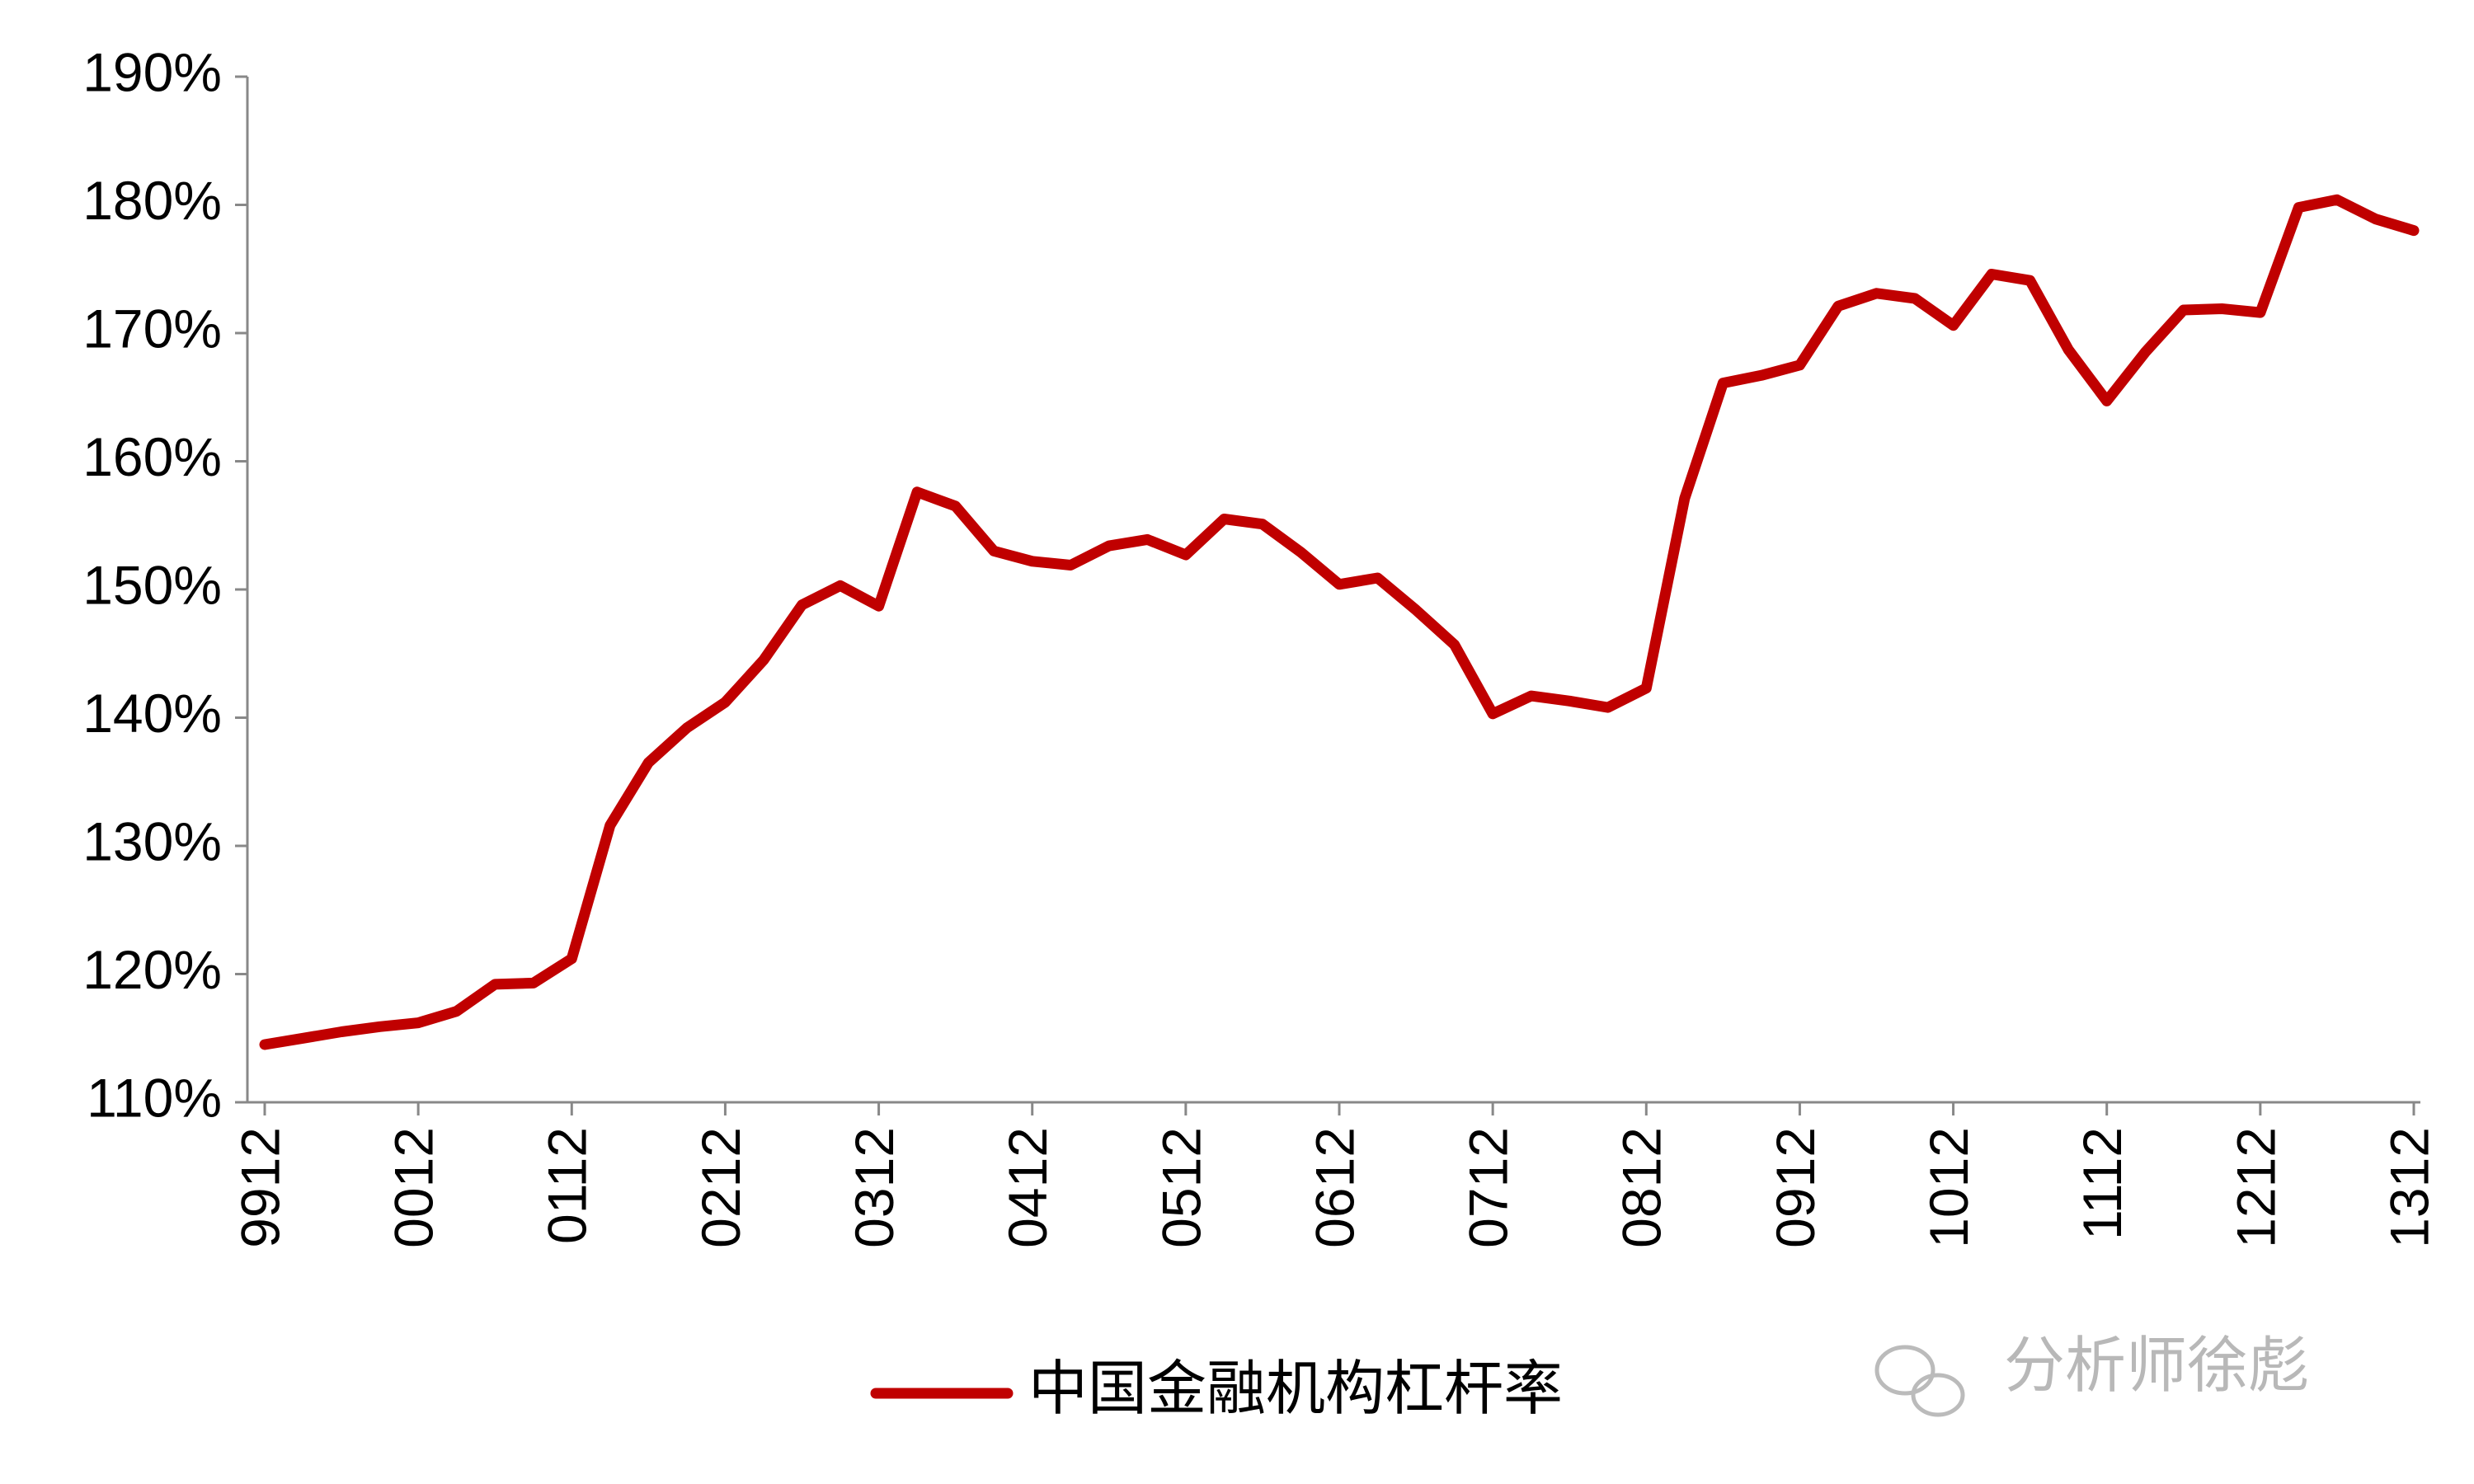 This screenshot has width=2474, height=1484. Describe the element at coordinates (2102, 1183) in the screenshot. I see `x-tick-label: 1112` at that location.